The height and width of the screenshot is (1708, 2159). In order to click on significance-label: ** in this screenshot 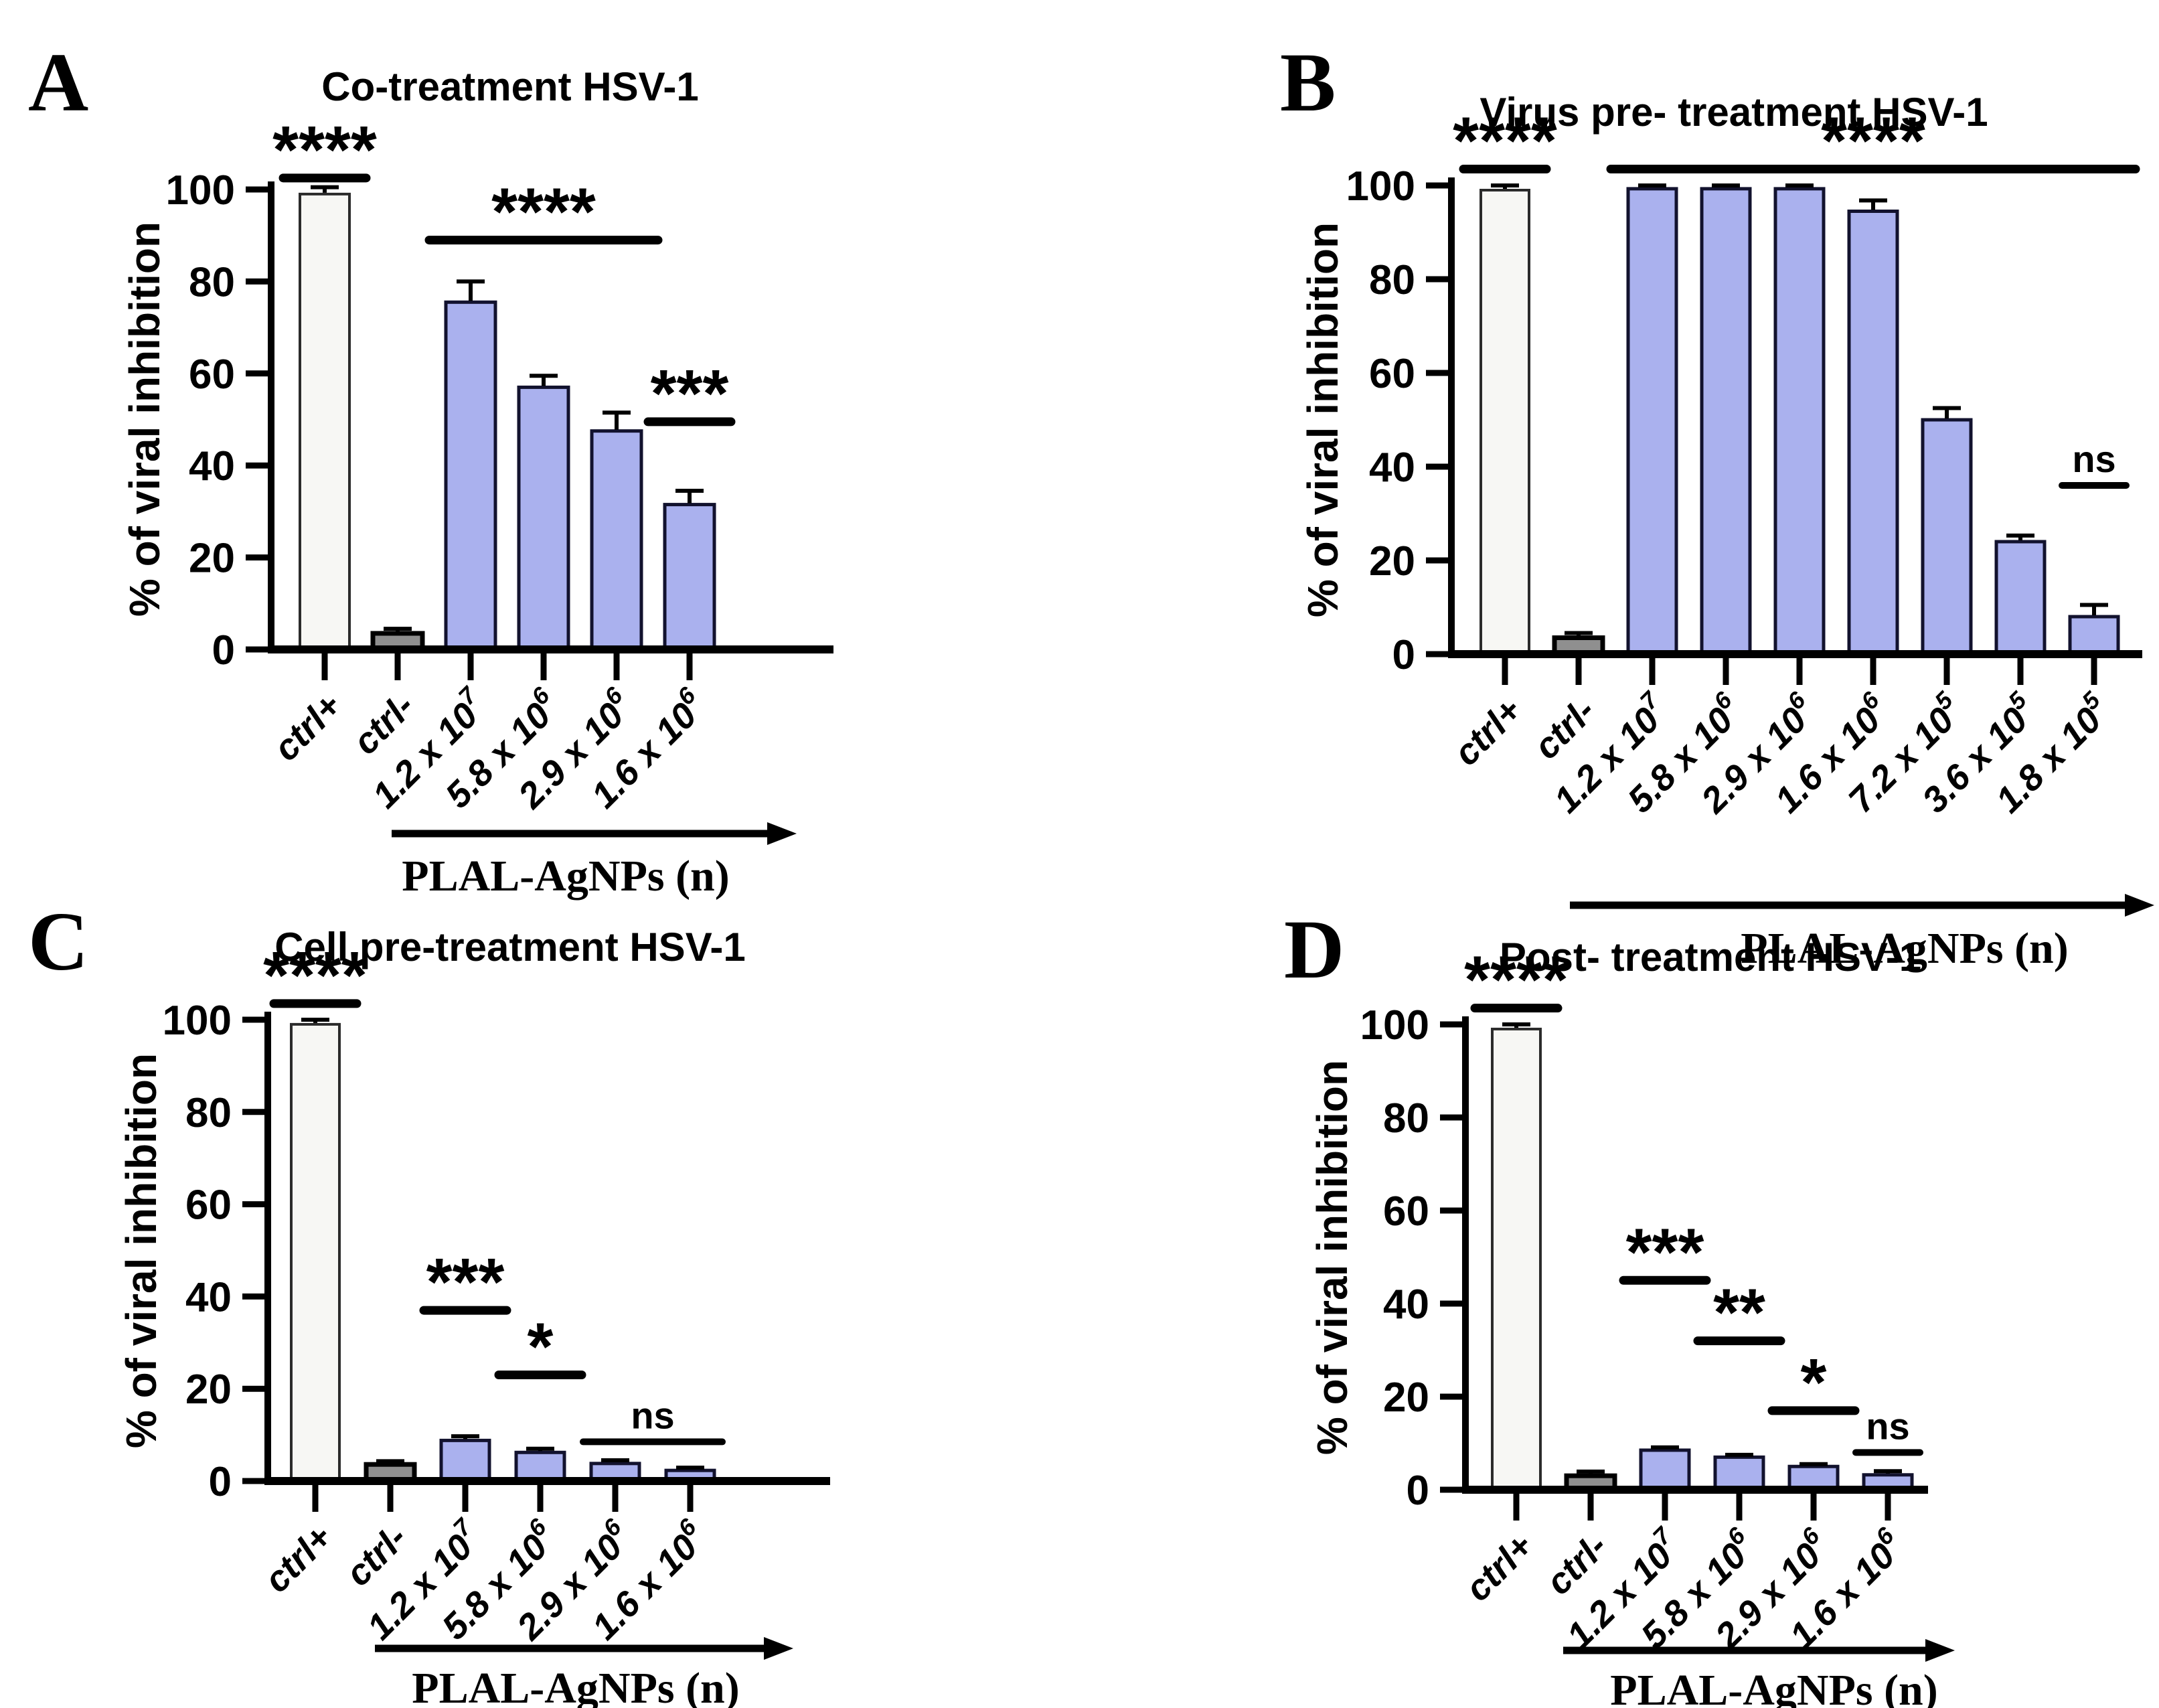, I will do `click(1739, 1312)`.